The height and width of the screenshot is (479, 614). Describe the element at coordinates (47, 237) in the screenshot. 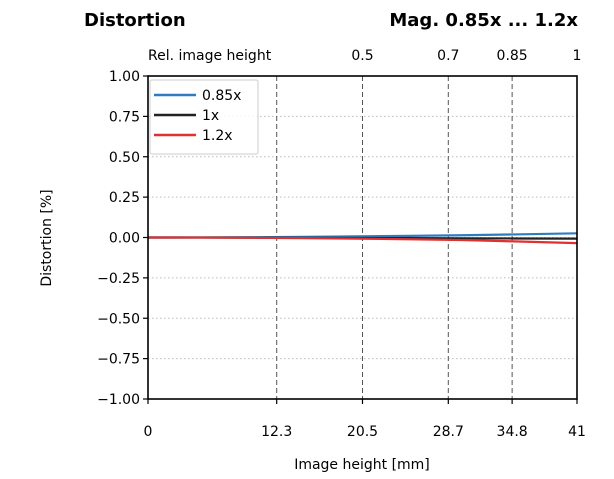

I see `y-axis-label: Distortion [%]` at that location.